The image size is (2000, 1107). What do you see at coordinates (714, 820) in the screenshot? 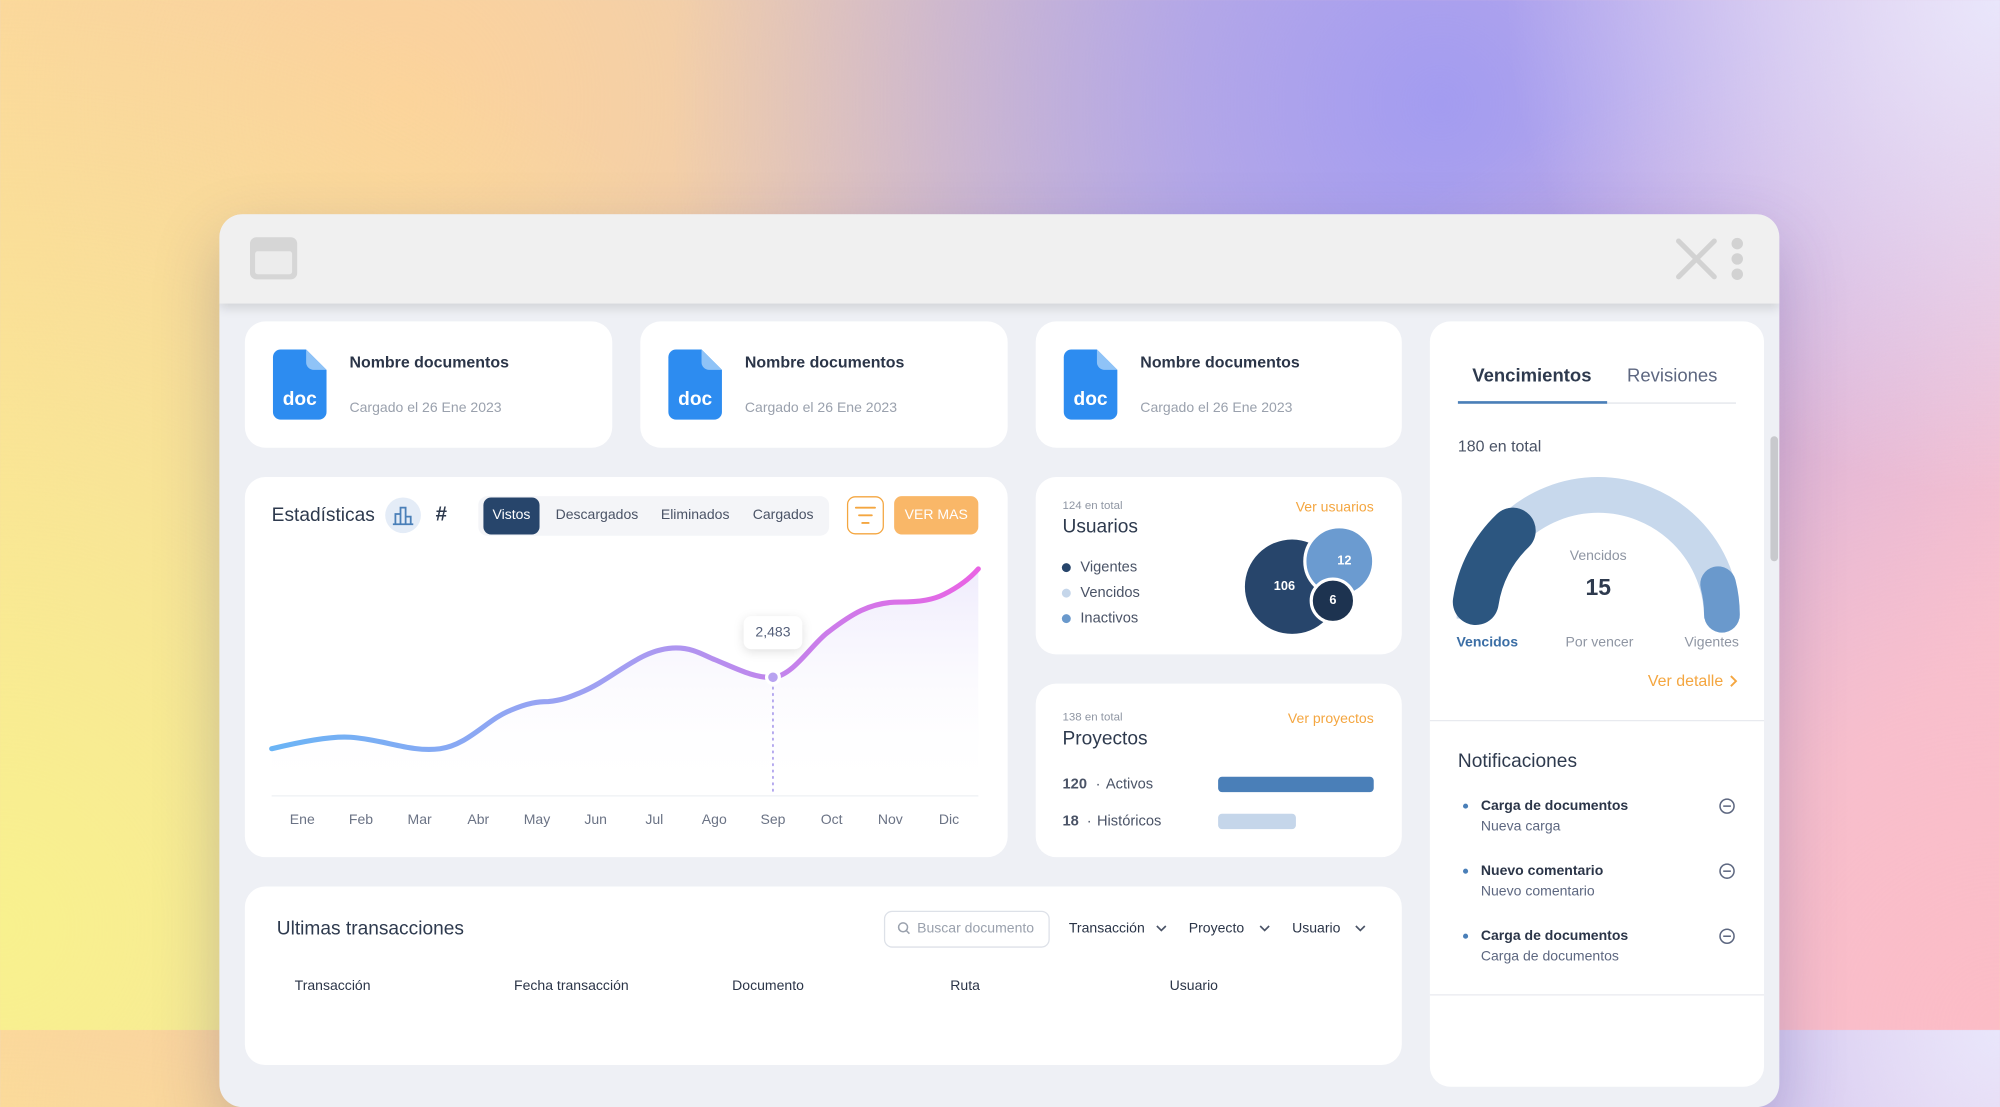
I see `month-label: Ago` at bounding box center [714, 820].